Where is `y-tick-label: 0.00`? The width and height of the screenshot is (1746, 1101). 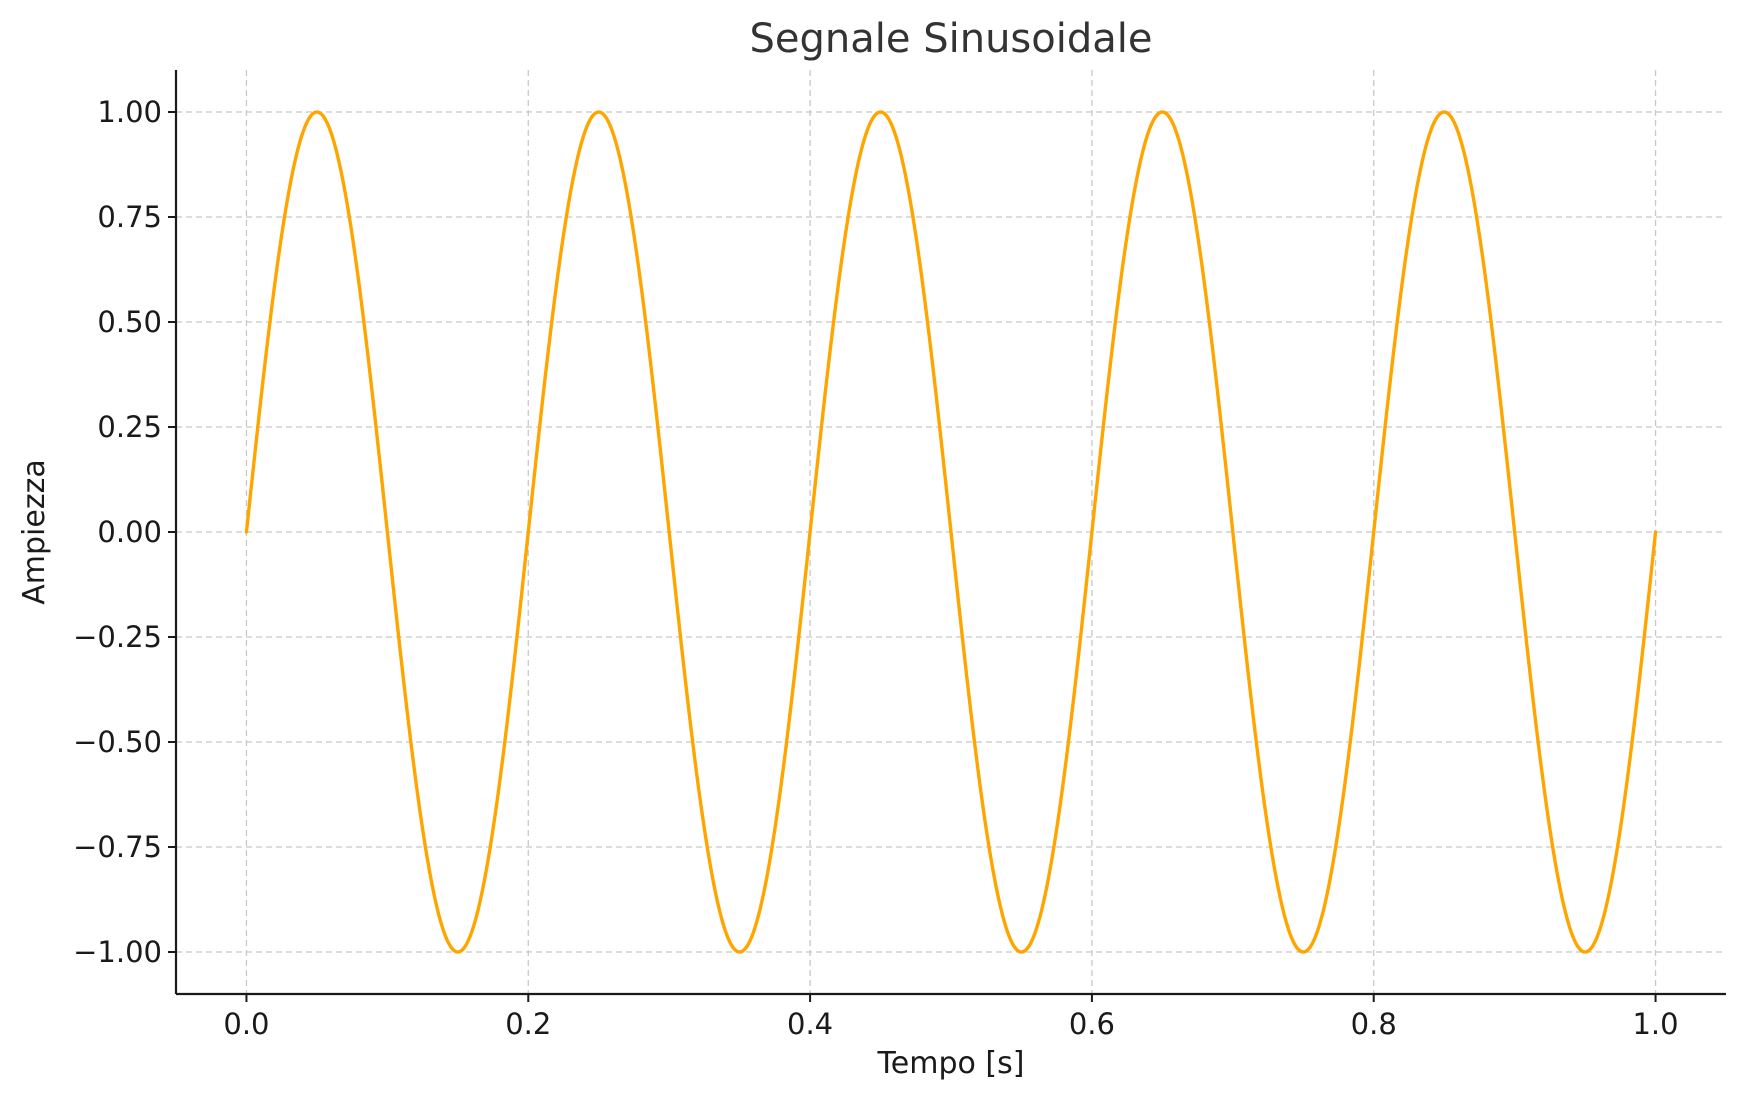
y-tick-label: 0.00 is located at coordinates (129, 532).